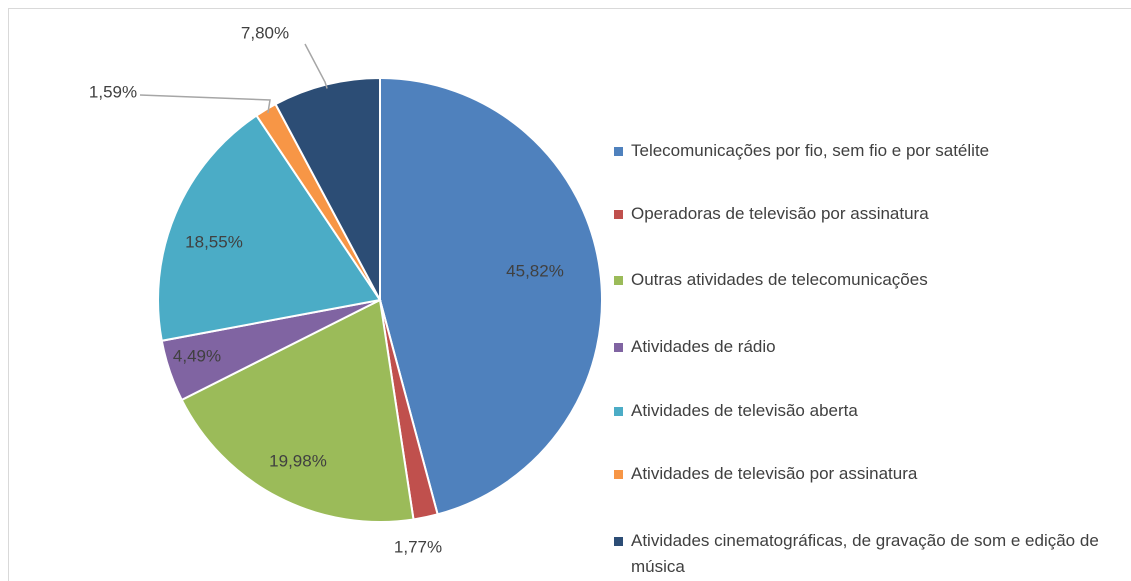  I want to click on legend-label: Operadoras de televisão por assinatura, so click(780, 213).